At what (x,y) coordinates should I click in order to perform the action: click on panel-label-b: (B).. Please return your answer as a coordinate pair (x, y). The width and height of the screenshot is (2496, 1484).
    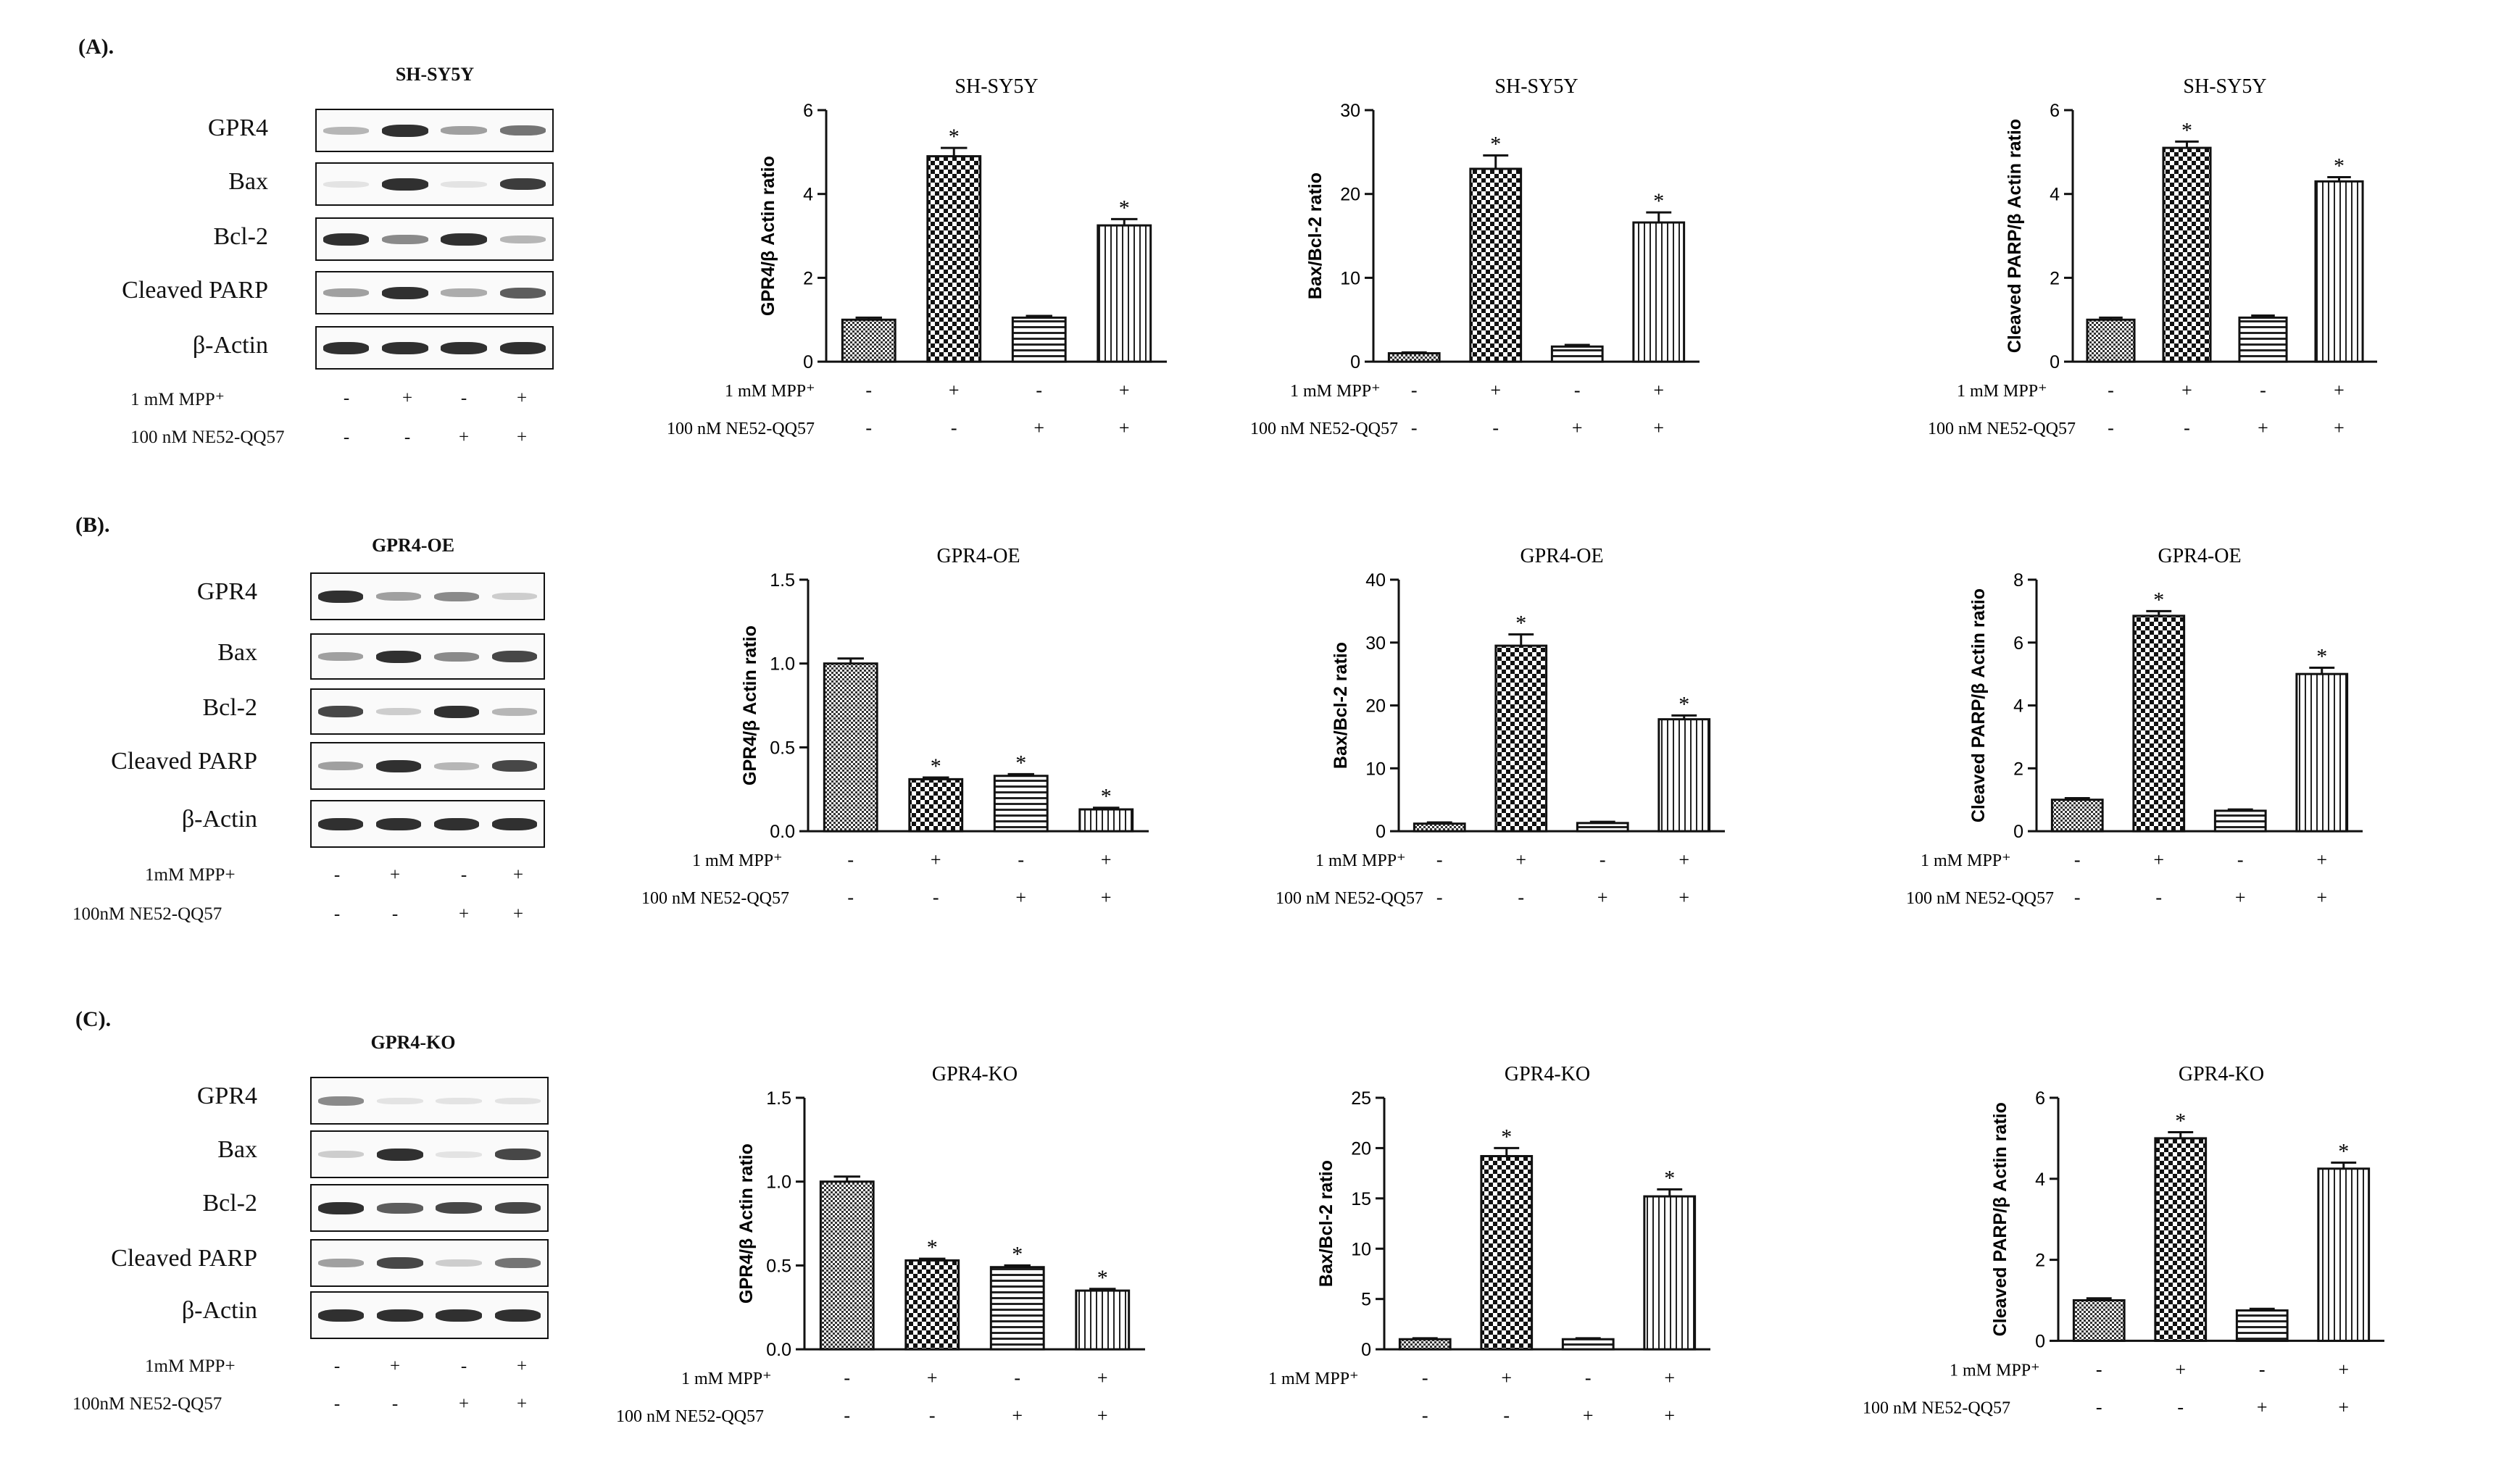
    Looking at the image, I should click on (92, 525).